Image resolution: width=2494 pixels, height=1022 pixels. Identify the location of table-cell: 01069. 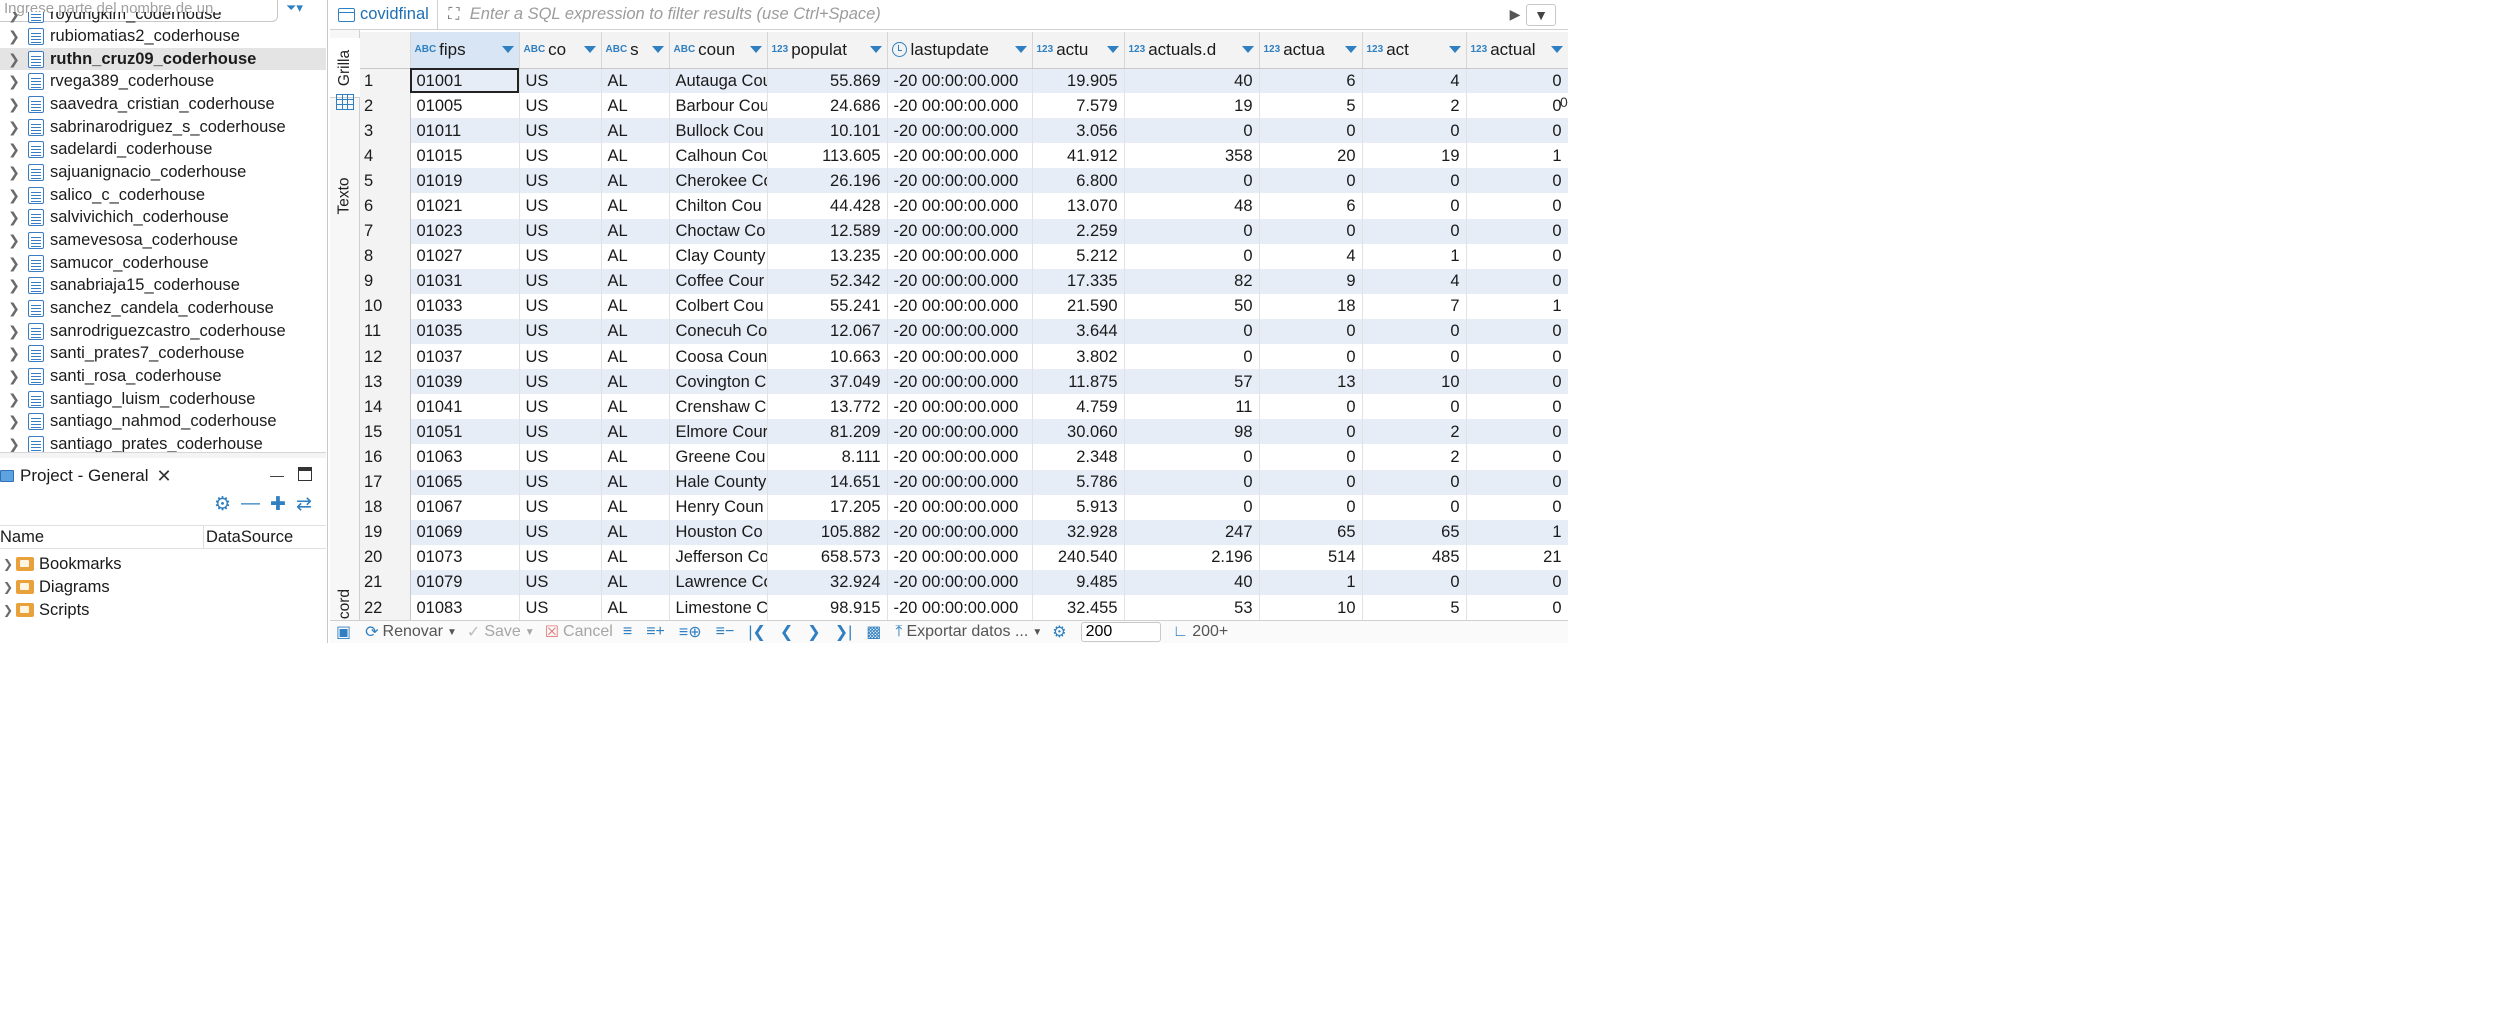
(465, 532).